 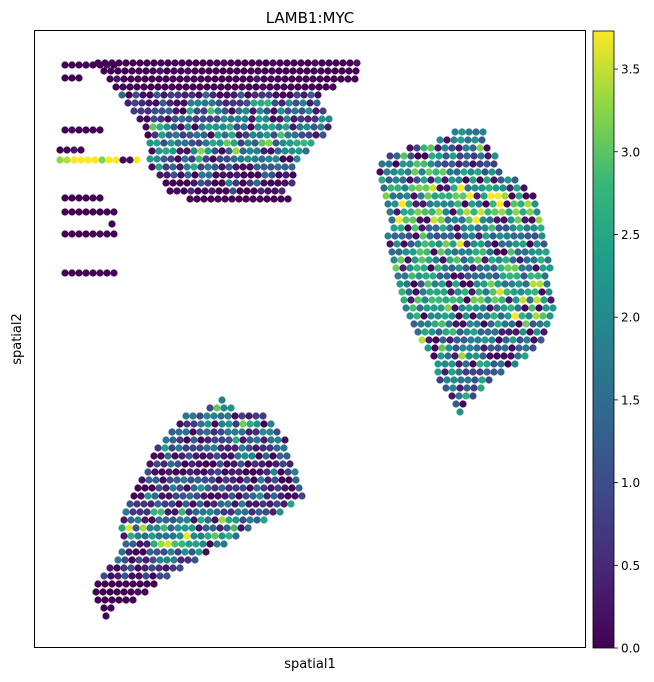 What do you see at coordinates (310, 664) in the screenshot?
I see `x-axis-label: spatial1` at bounding box center [310, 664].